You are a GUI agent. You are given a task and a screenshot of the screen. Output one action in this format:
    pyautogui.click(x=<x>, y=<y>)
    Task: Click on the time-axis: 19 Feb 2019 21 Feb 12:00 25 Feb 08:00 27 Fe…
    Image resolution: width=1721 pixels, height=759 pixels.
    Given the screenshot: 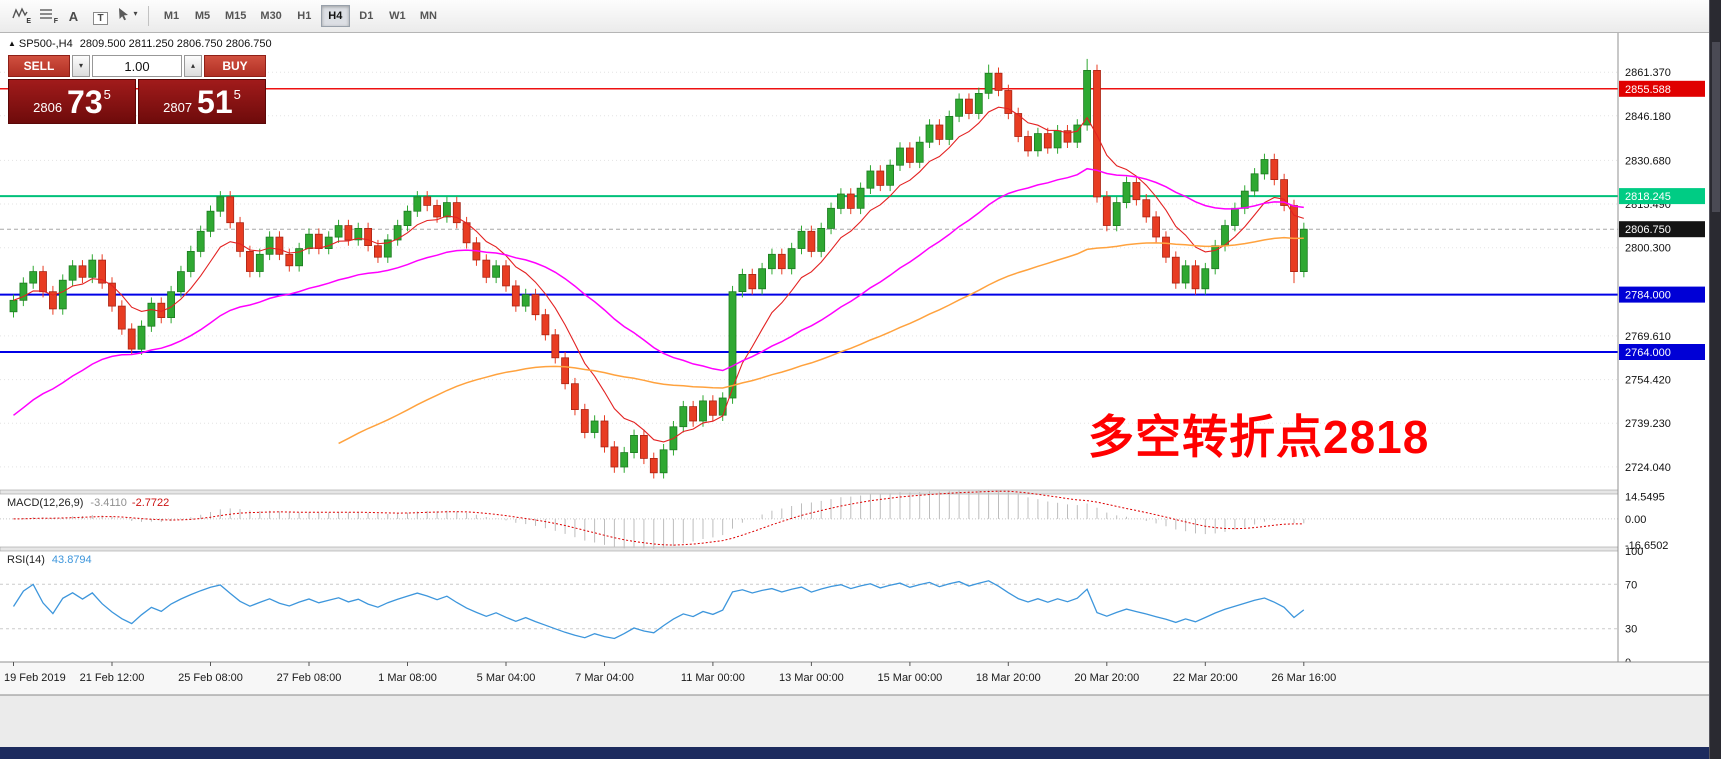 What is the action you would take?
    pyautogui.click(x=860, y=678)
    